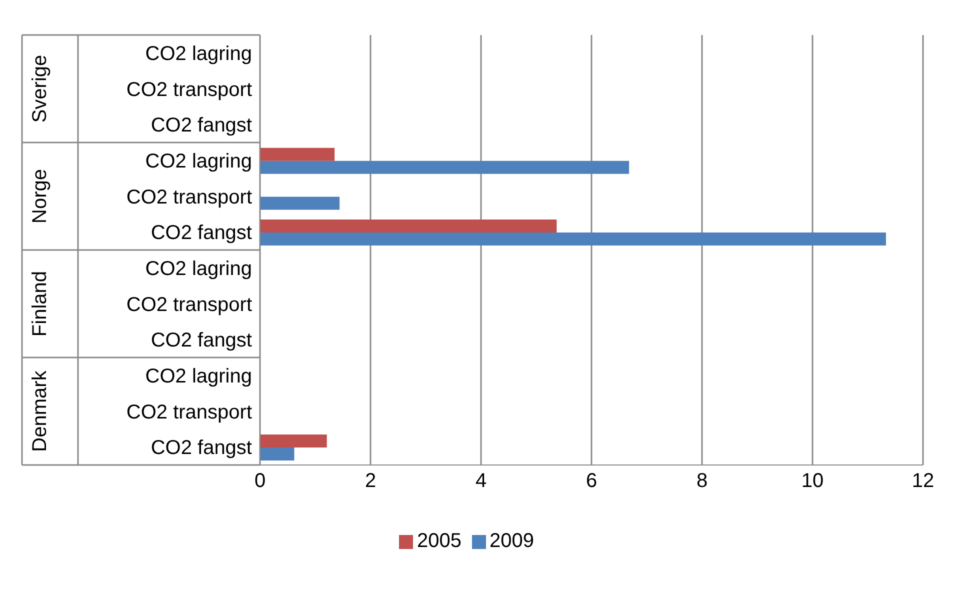 The width and height of the screenshot is (957, 595). What do you see at coordinates (512, 541) in the screenshot?
I see `legend-label: 2009` at bounding box center [512, 541].